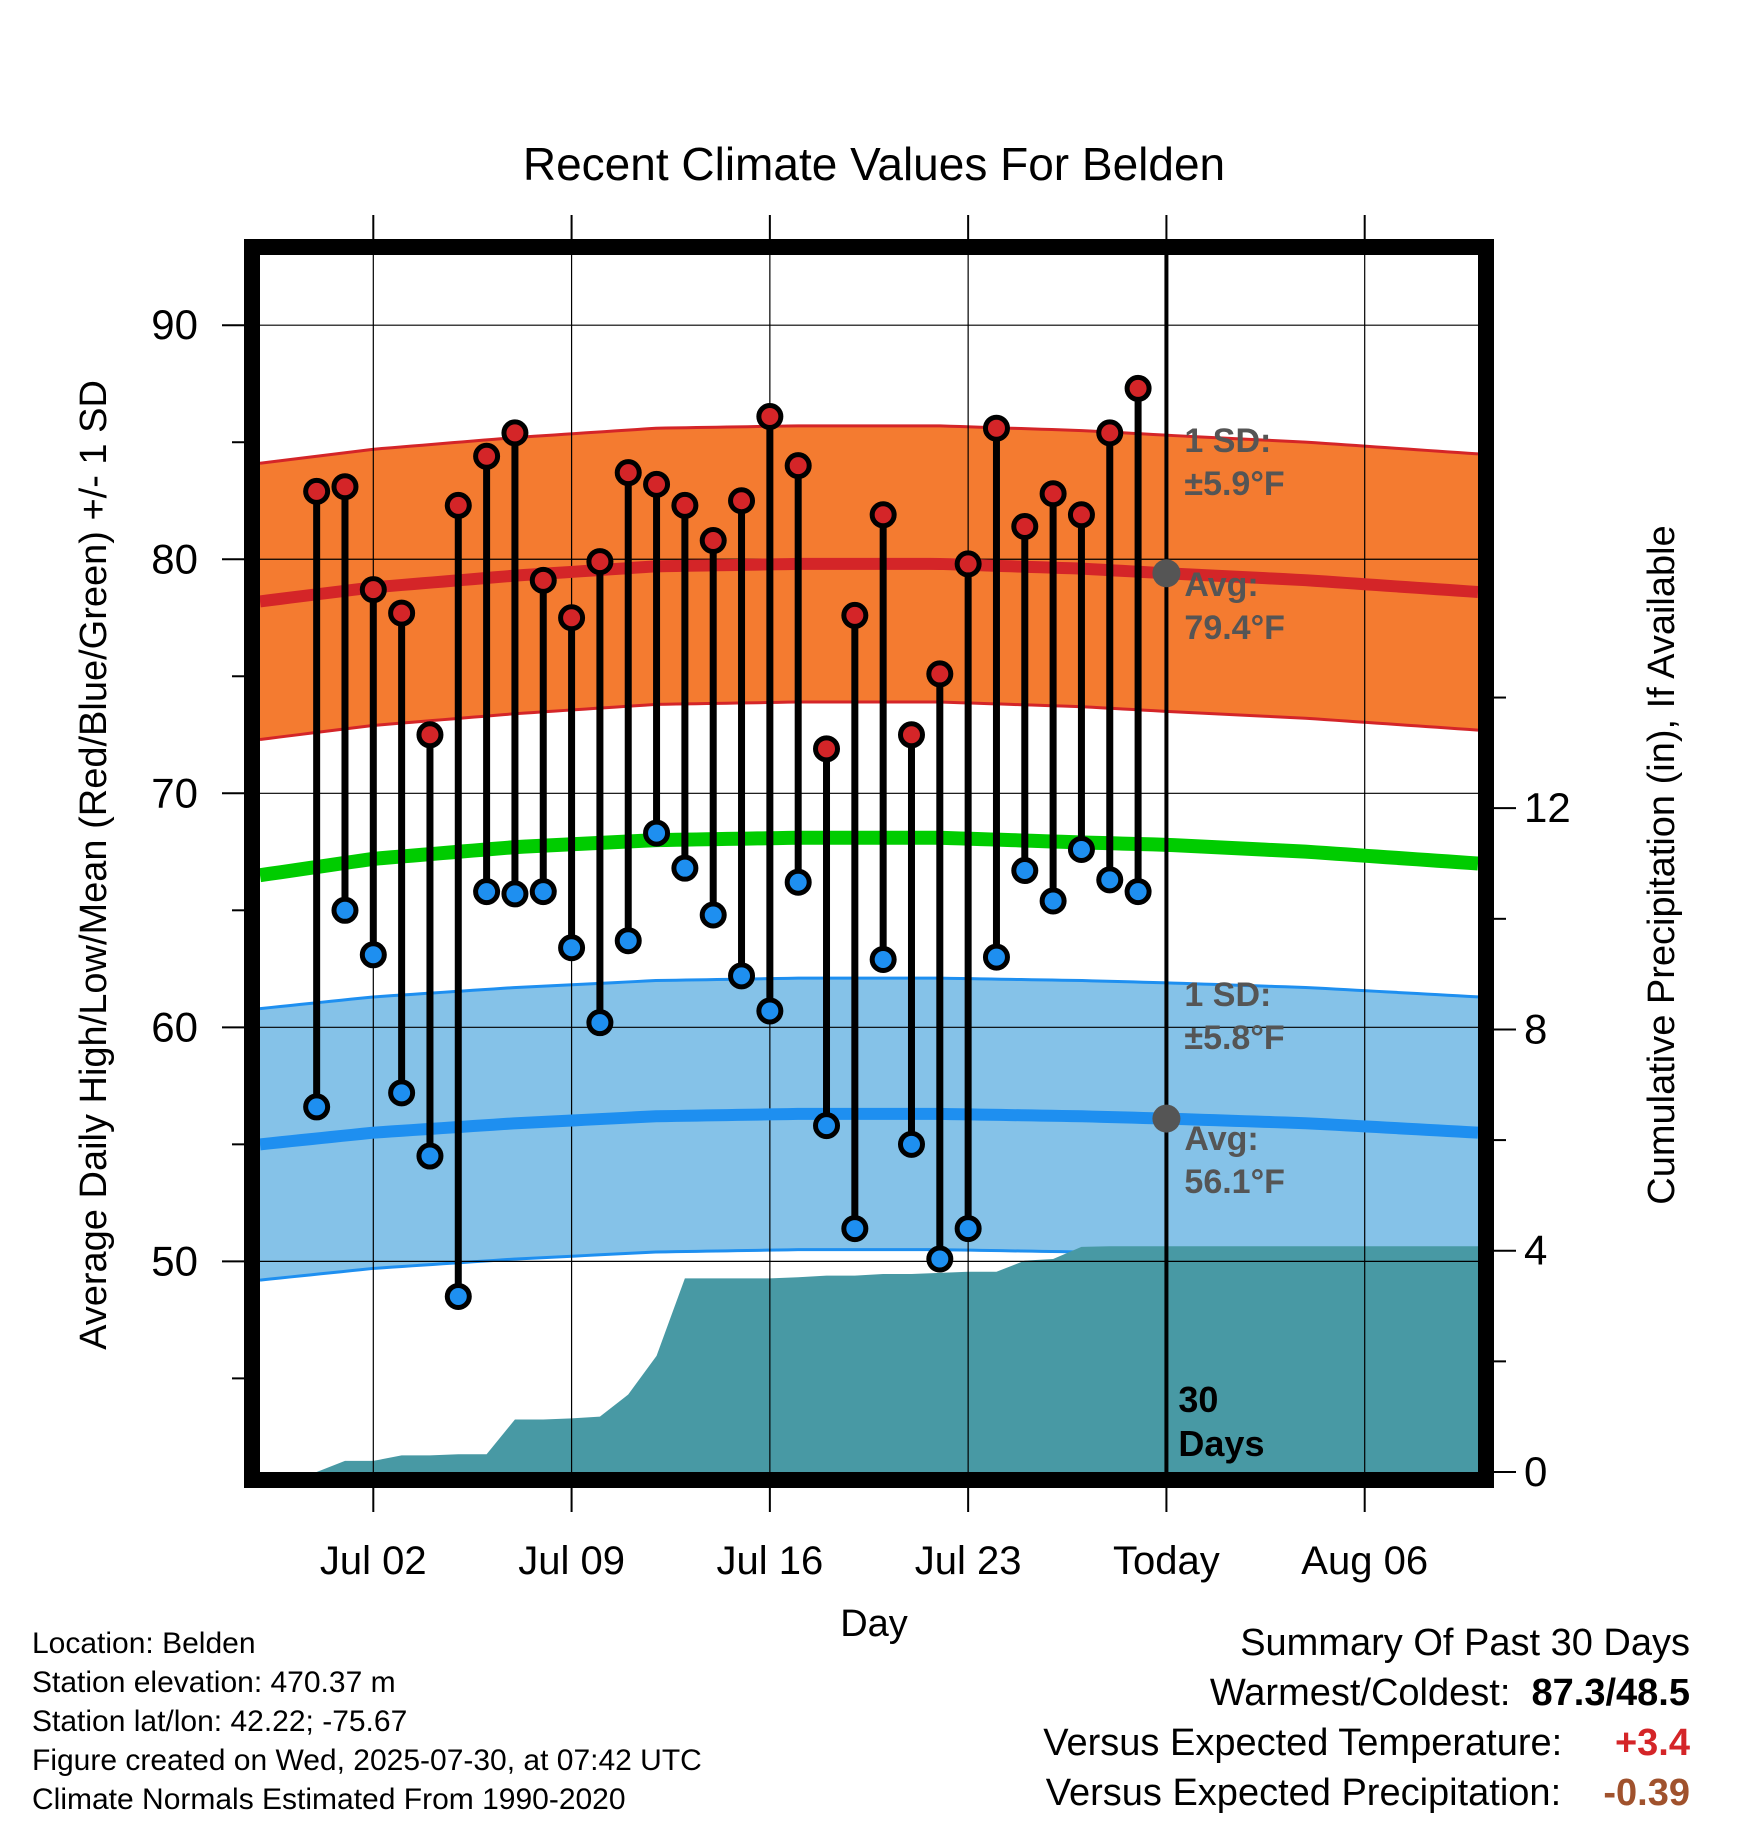 This screenshot has width=1748, height=1828. I want to click on y-tick-label: 80, so click(174, 558).